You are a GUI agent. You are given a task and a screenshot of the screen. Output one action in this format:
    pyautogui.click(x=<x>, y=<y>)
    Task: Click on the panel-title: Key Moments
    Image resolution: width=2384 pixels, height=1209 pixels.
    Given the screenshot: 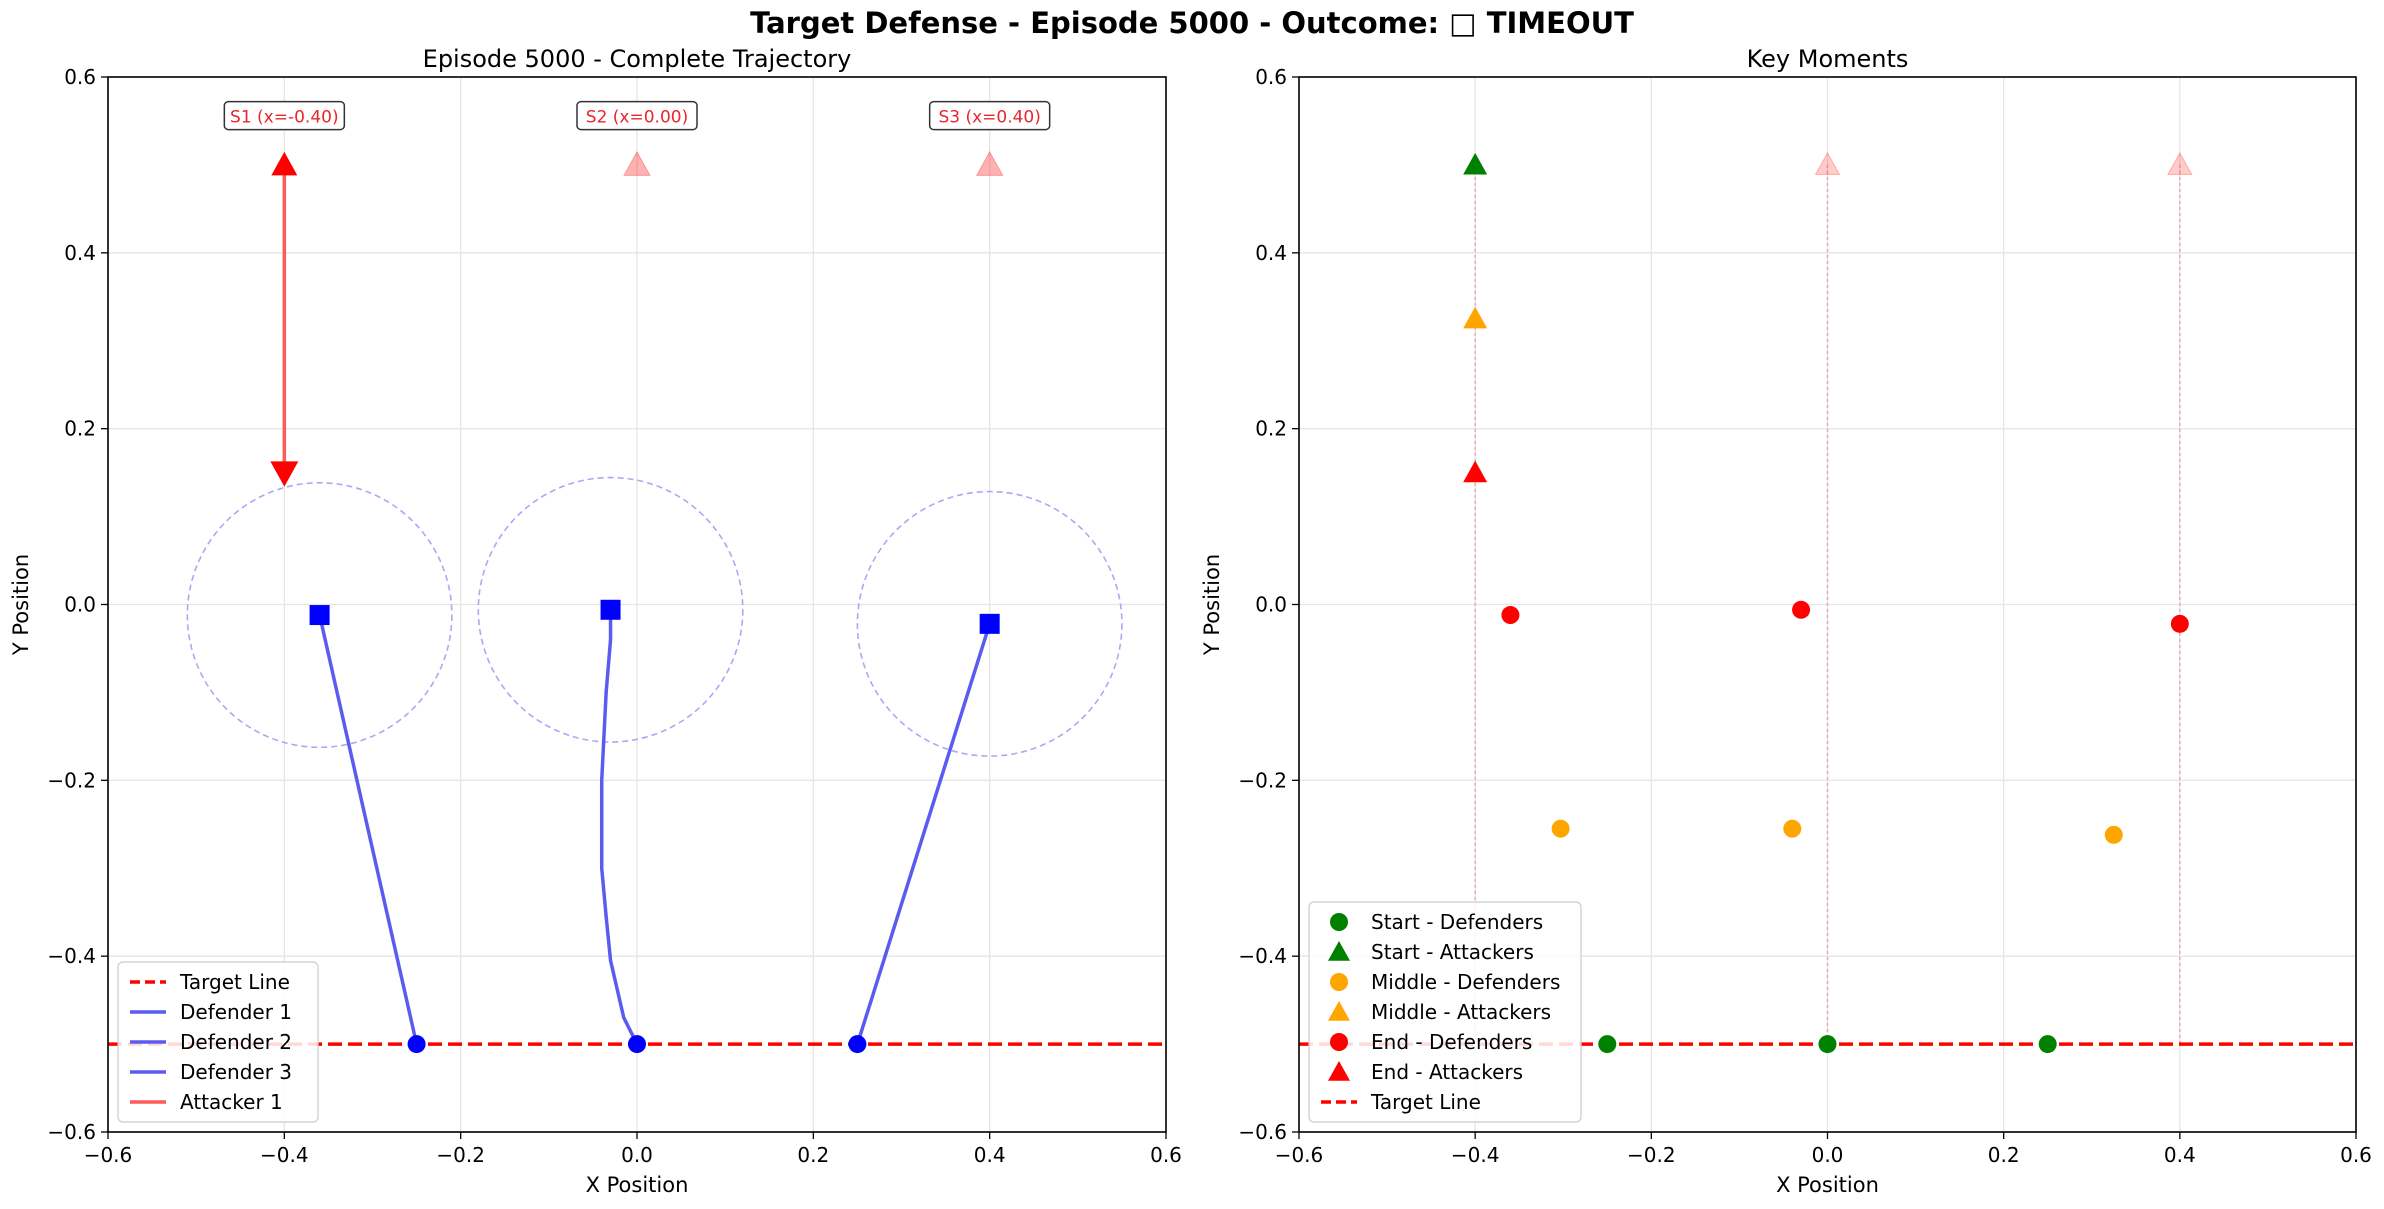 What is the action you would take?
    pyautogui.click(x=1828, y=59)
    